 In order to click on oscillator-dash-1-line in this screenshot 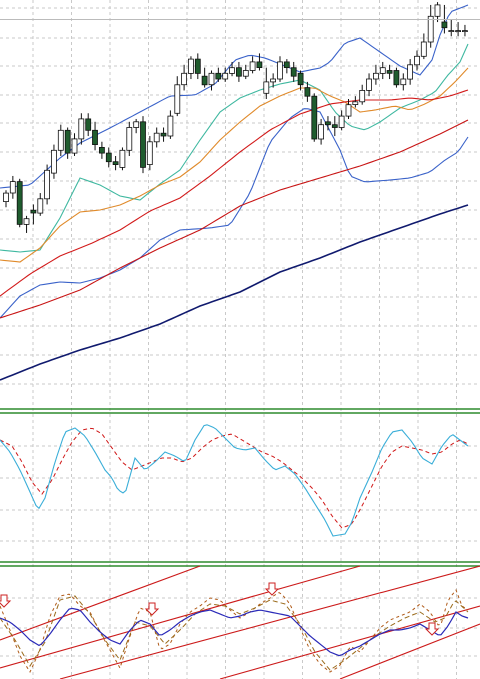, I will do `click(234, 631)`.